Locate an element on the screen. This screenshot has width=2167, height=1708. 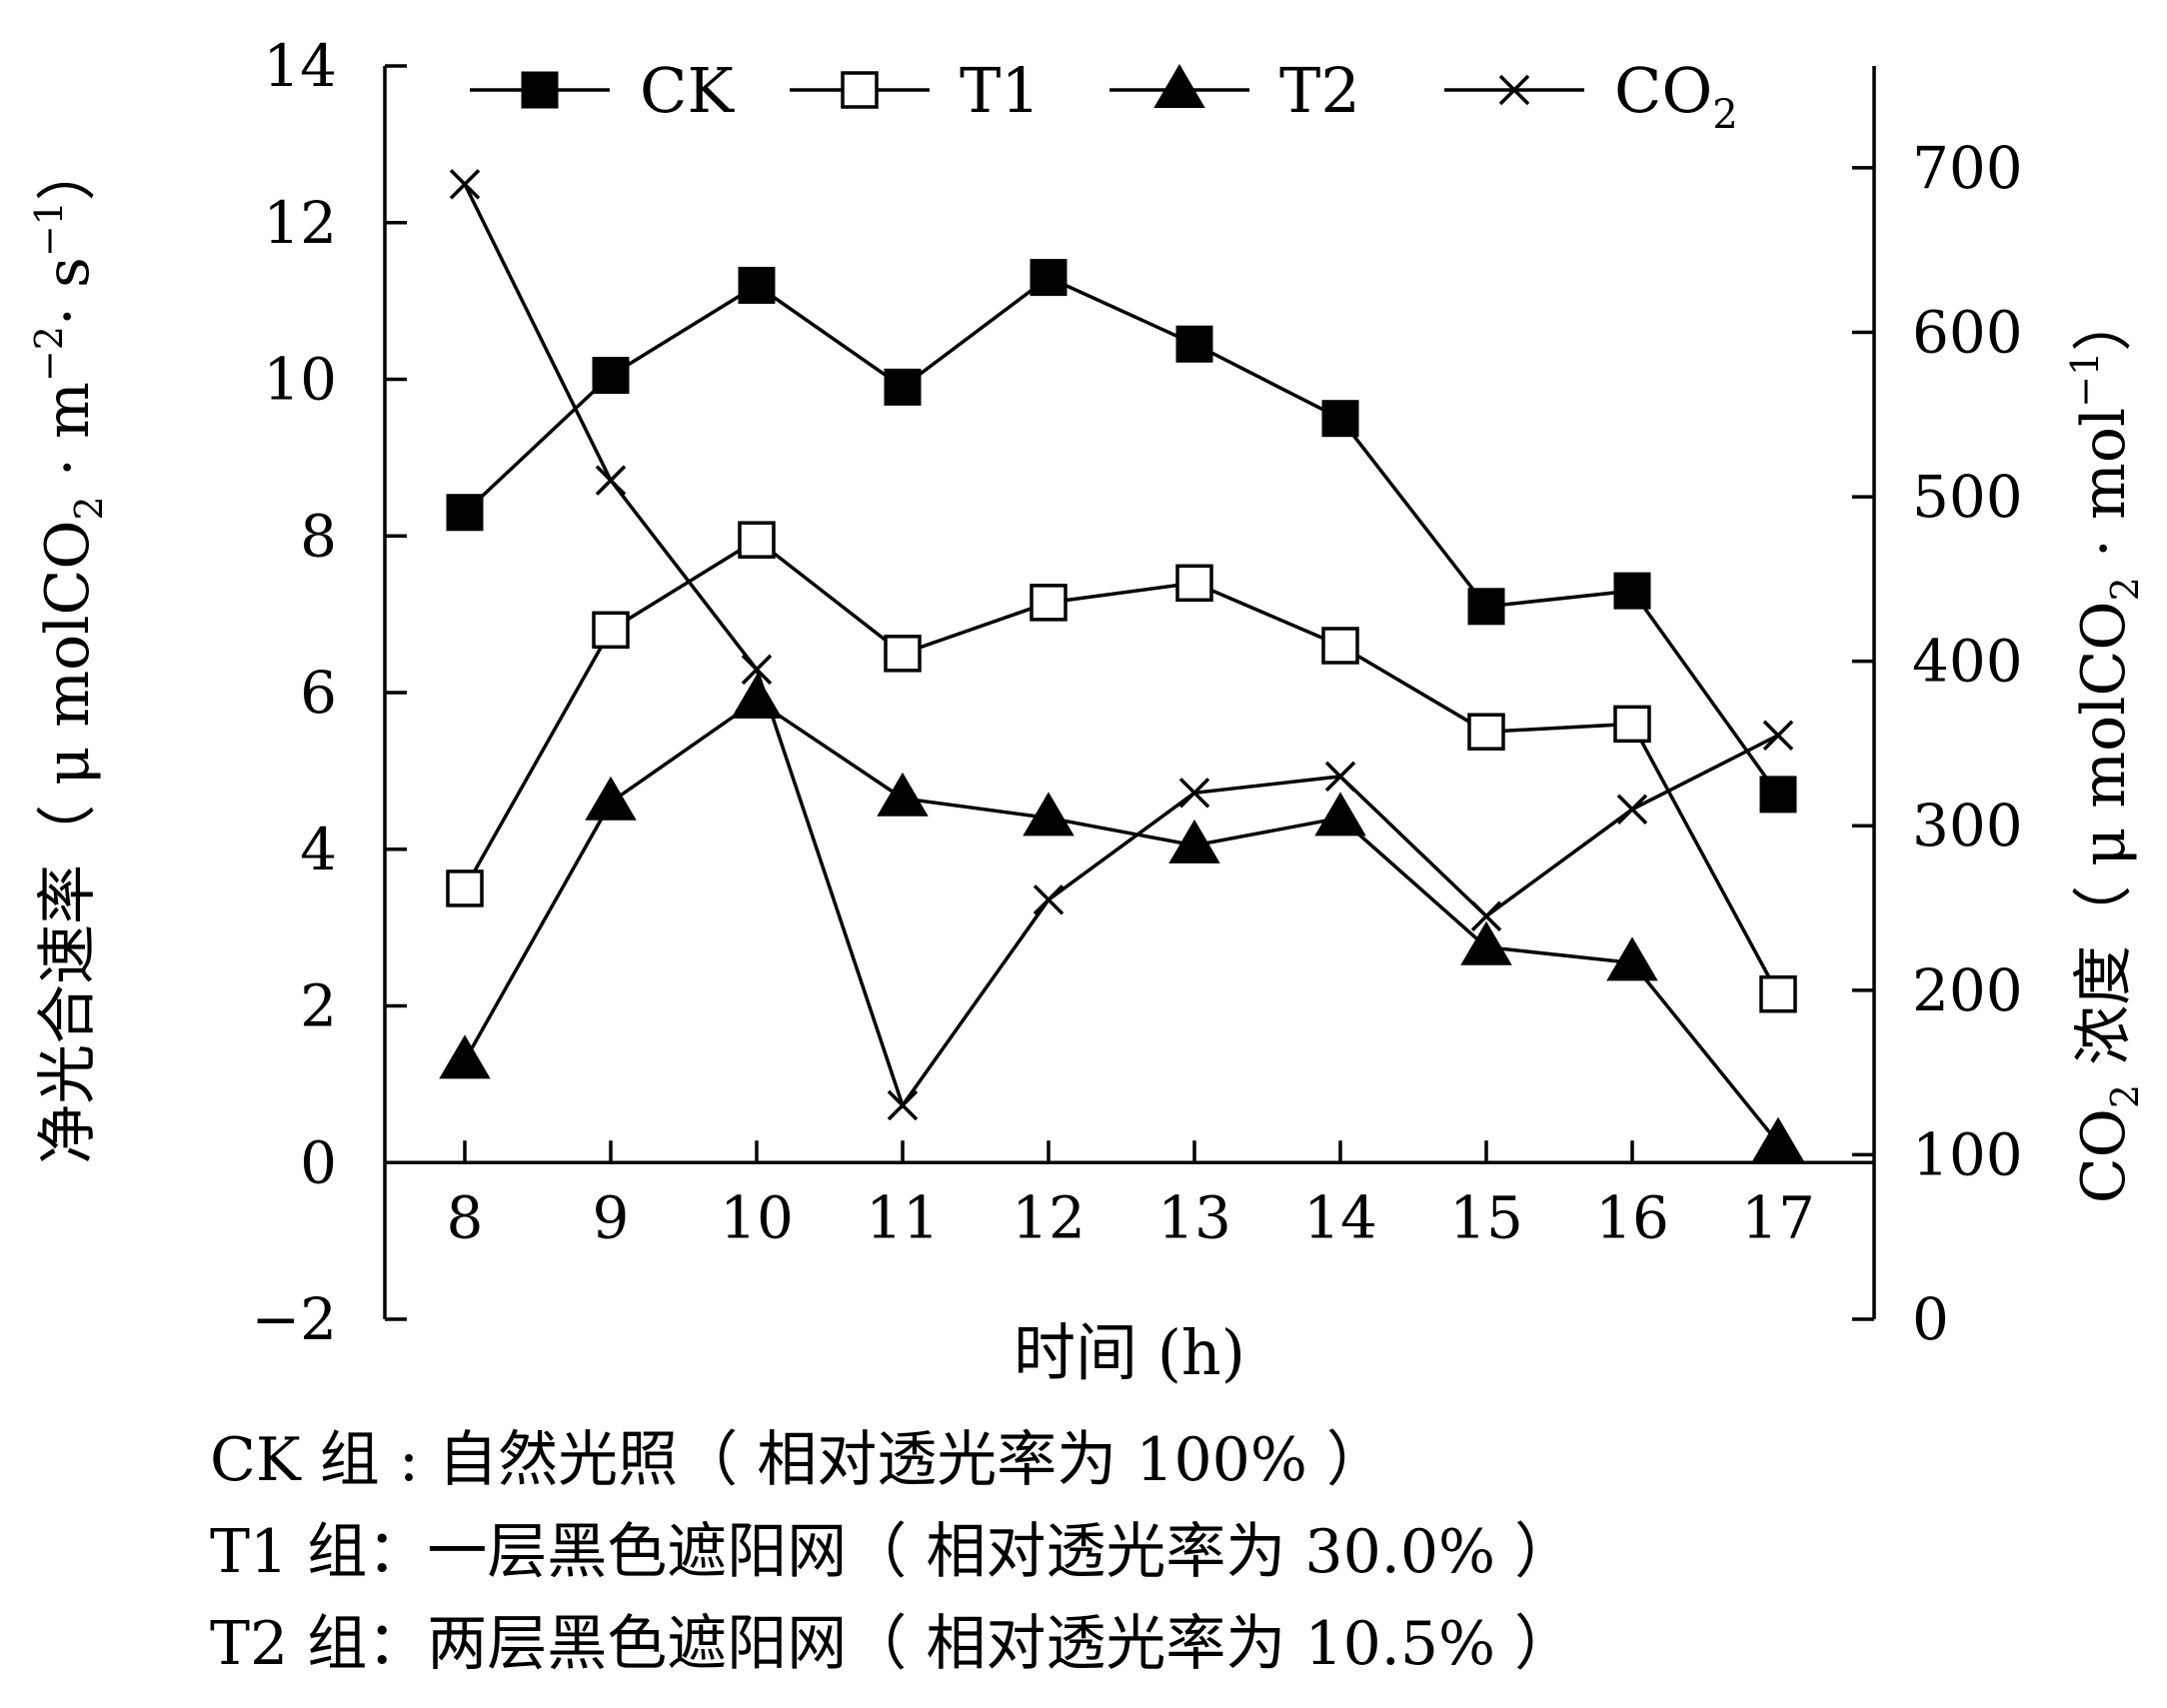
legend-label: CK is located at coordinates (687, 90).